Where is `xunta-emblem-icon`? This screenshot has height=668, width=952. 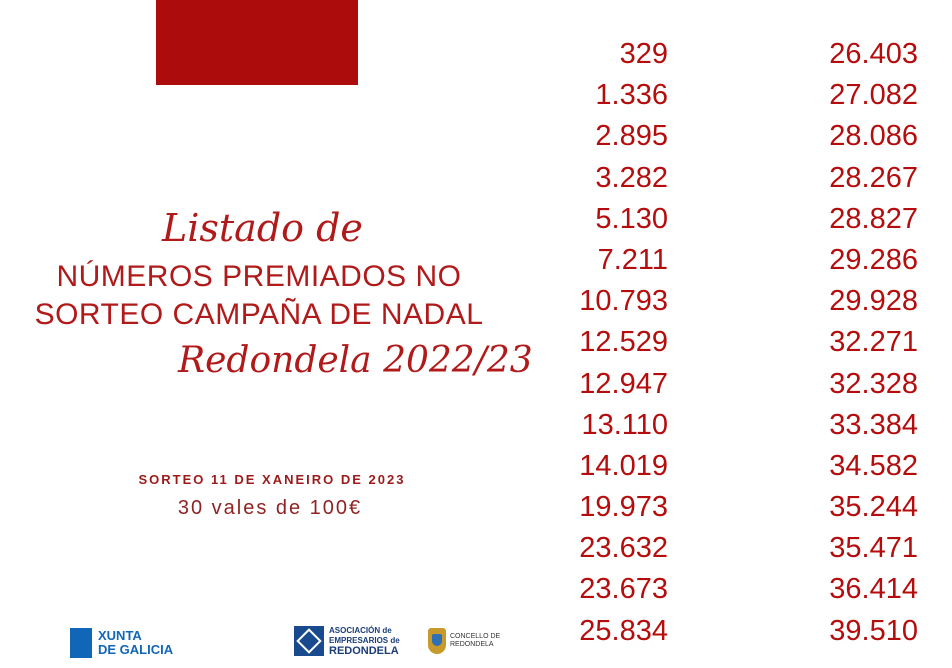 xunta-emblem-icon is located at coordinates (81, 643).